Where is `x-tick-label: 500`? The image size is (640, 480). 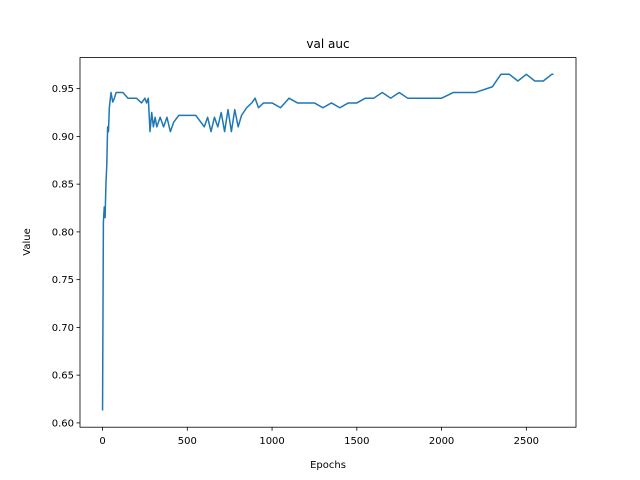
x-tick-label: 500 is located at coordinates (187, 441).